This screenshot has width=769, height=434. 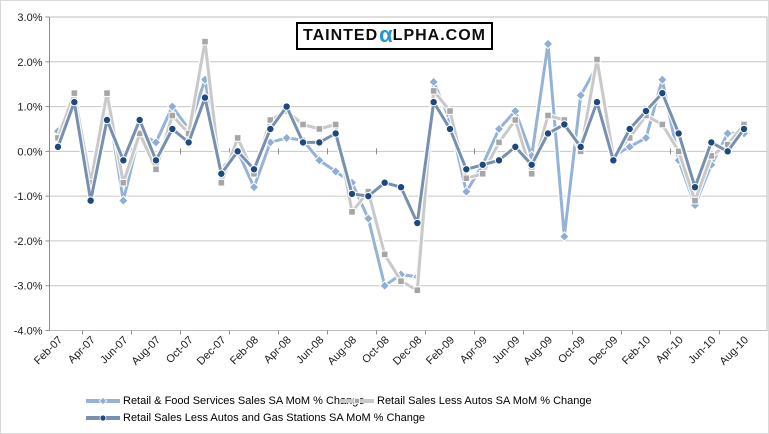 I want to click on legend-key-circle, so click(x=103, y=418).